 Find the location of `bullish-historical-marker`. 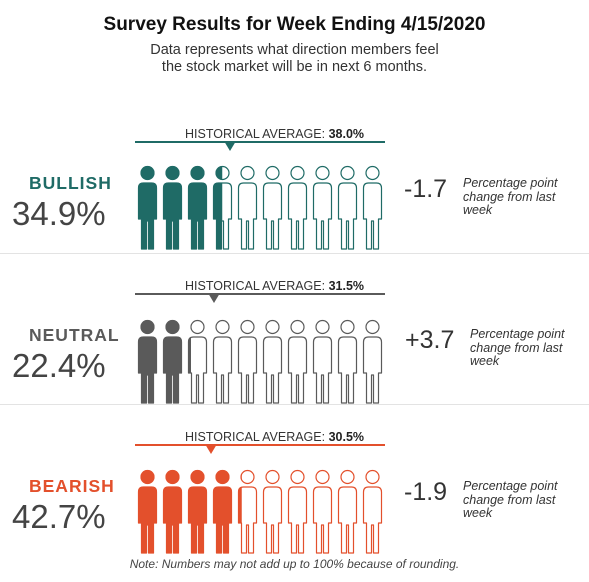

bullish-historical-marker is located at coordinates (230, 146).